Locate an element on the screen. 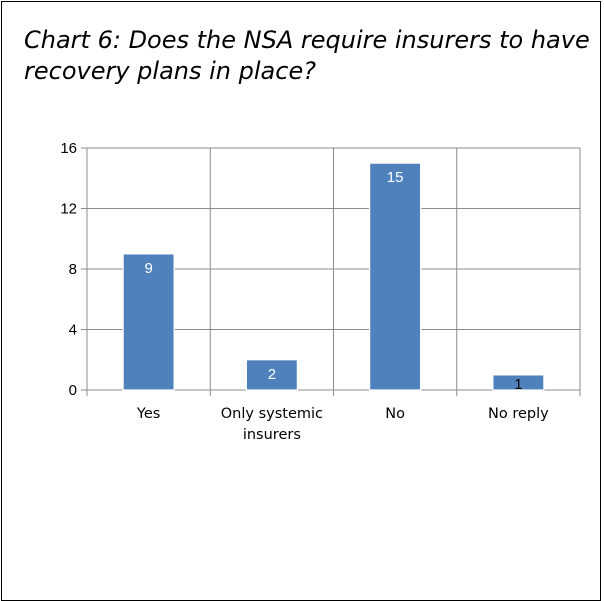 The width and height of the screenshot is (604, 601). data-label: 1 is located at coordinates (518, 384).